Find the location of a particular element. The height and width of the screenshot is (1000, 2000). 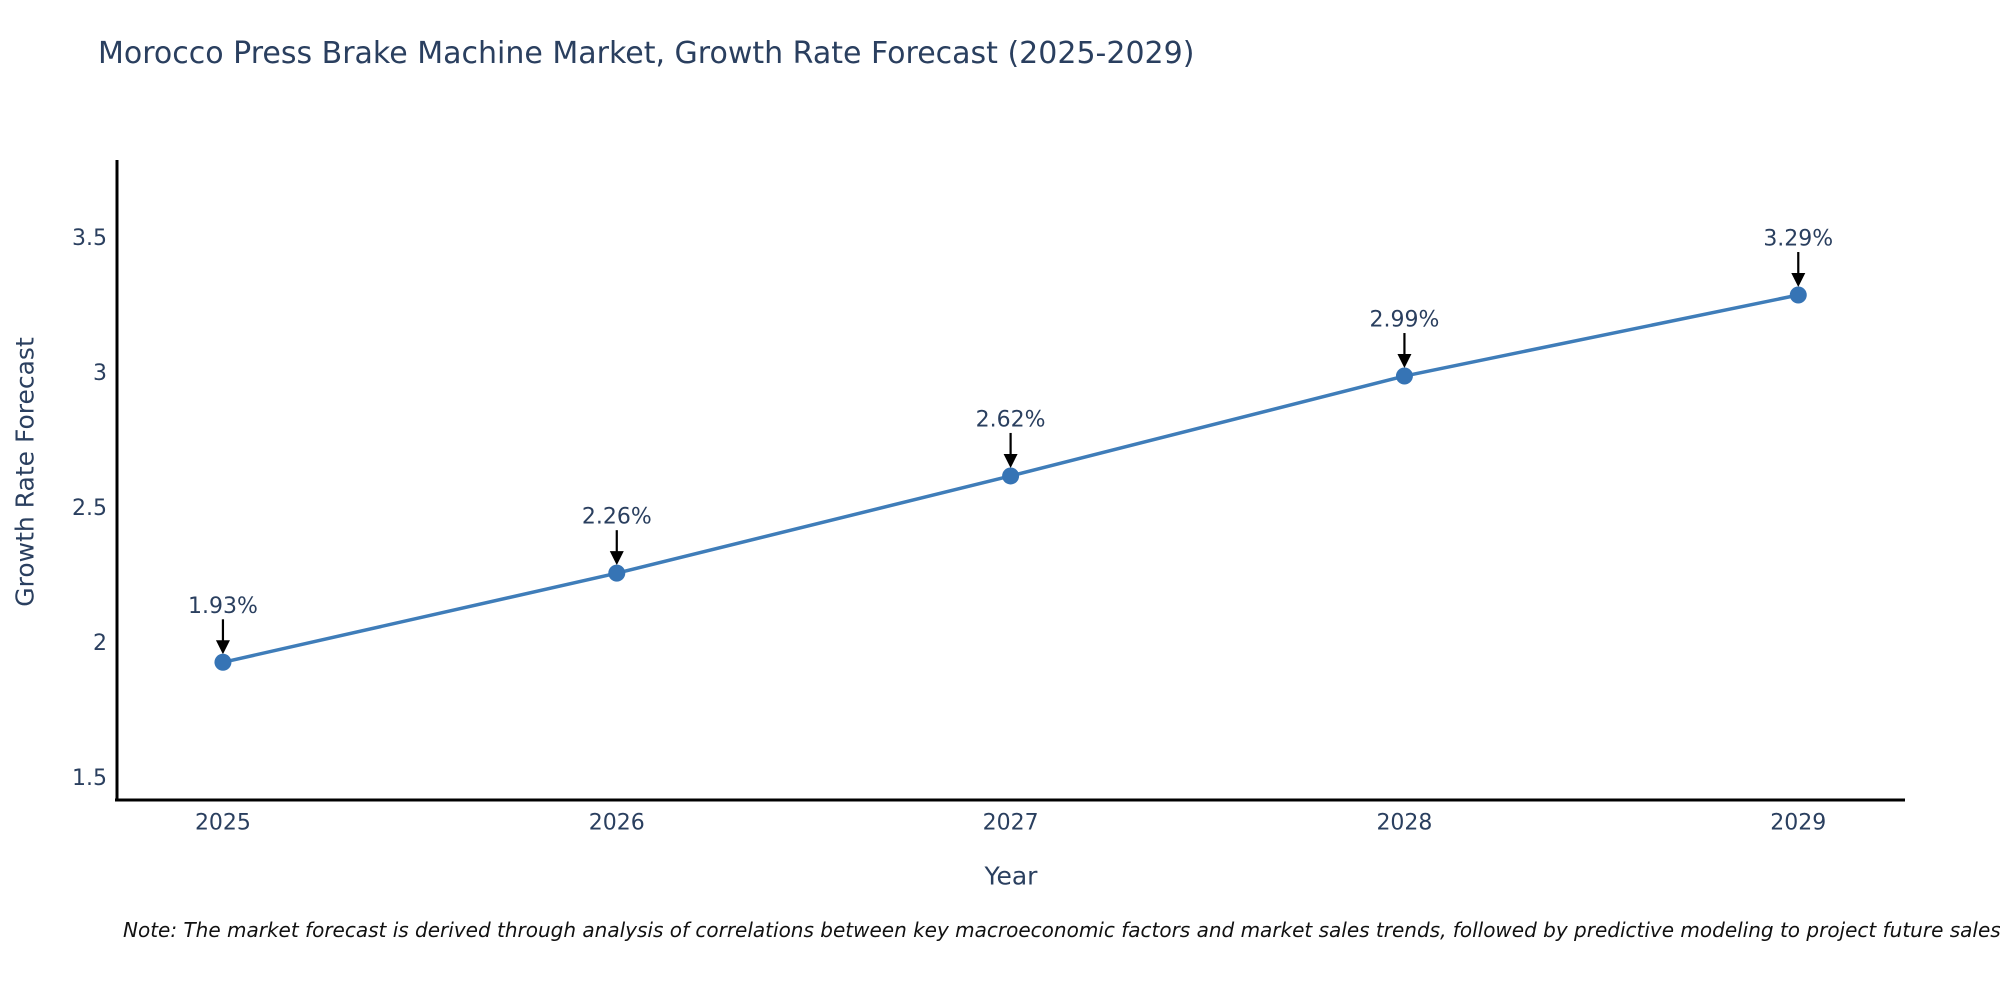

data-point-2025 is located at coordinates (223, 662).